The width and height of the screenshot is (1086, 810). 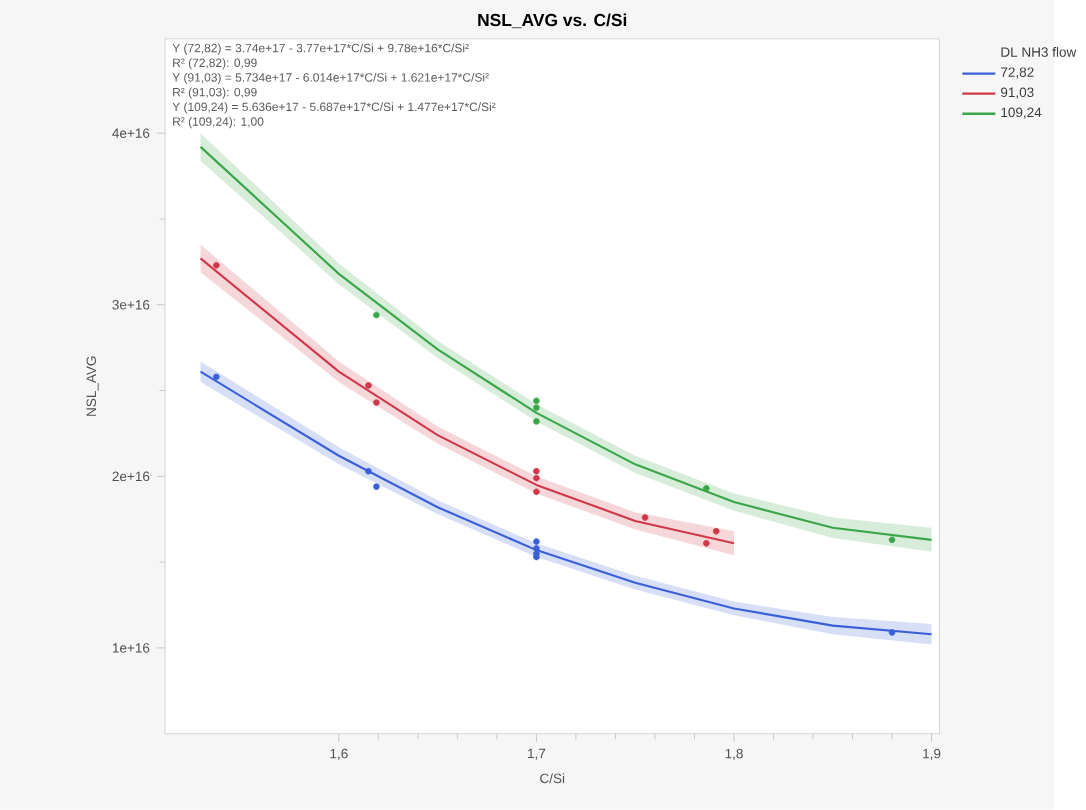 I want to click on chart-title: NSL_AVG vs. C/Si, so click(x=552, y=21).